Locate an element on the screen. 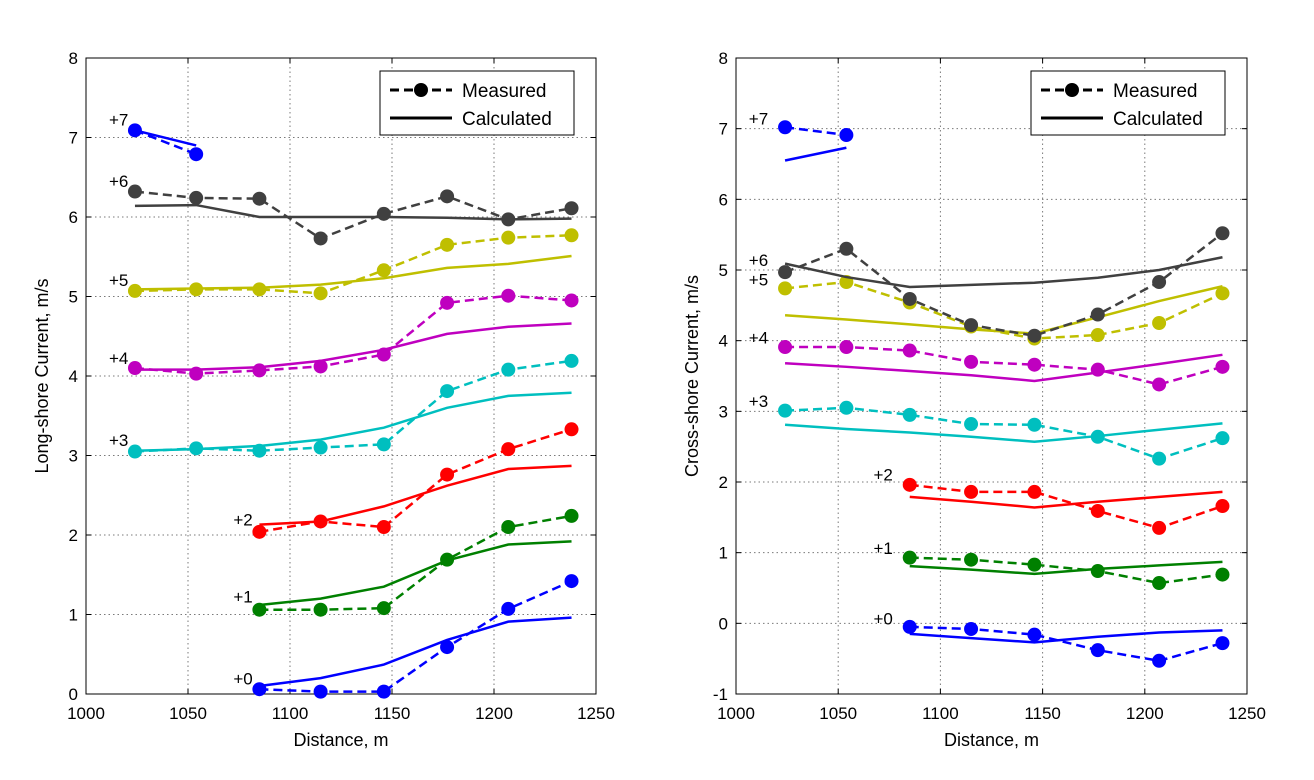 The width and height of the screenshot is (1314, 780). y-tick-label: 0 is located at coordinates (723, 623).